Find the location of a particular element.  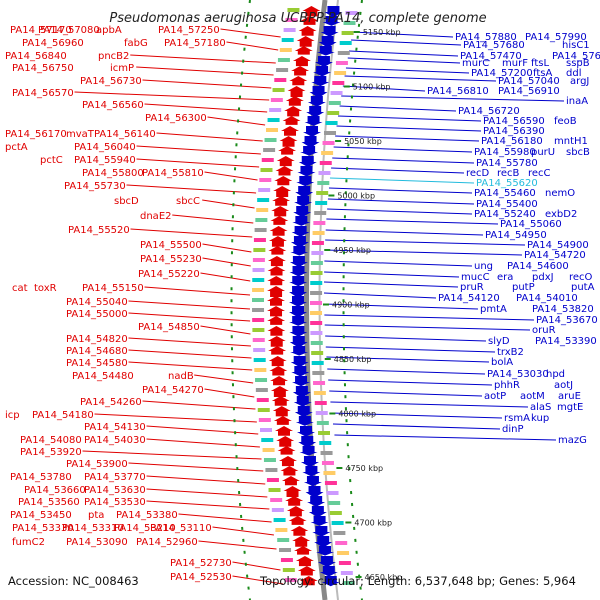

gene-label-forward: PA14_55000 is located at coordinates (97, 314).